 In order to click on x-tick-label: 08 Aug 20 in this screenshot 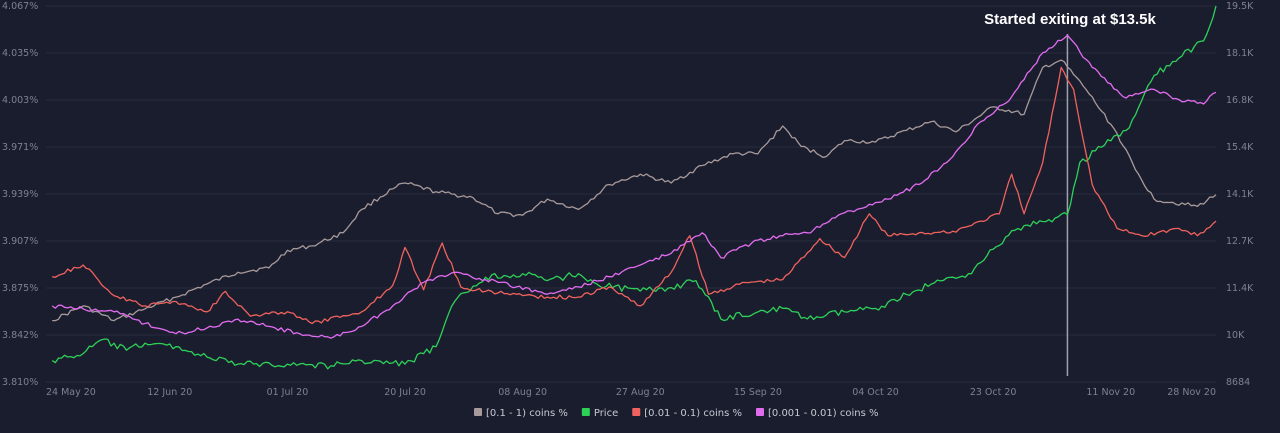, I will do `click(522, 392)`.